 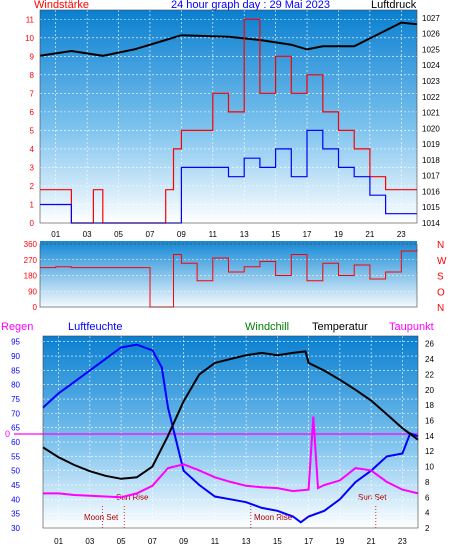 I want to click on panel-1-left-tick-label: 0, so click(x=32, y=223).